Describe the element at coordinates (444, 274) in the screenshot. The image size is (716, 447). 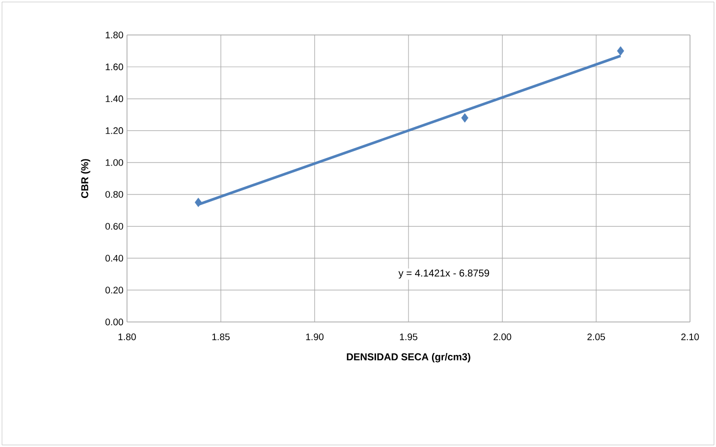
I see `annotation: y = 4.1421x - 6.8759` at that location.